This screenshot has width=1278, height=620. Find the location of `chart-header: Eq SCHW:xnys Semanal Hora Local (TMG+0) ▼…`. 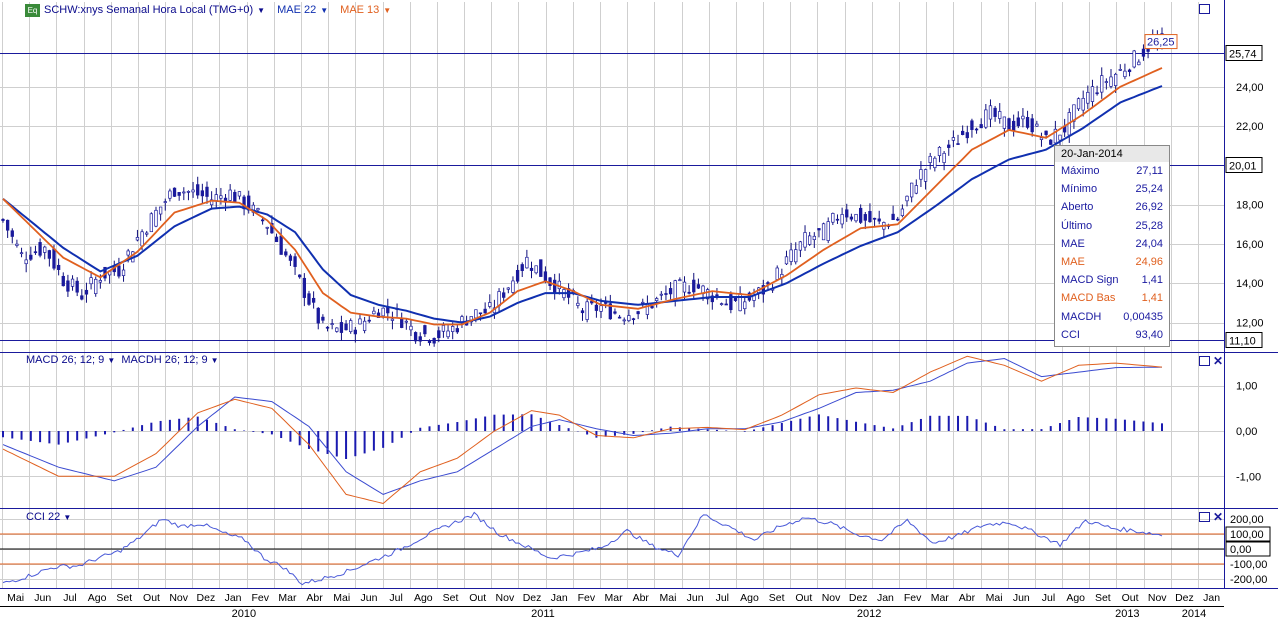

chart-header: Eq SCHW:xnys Semanal Hora Local (TMG+0) ▼… is located at coordinates (208, 10).